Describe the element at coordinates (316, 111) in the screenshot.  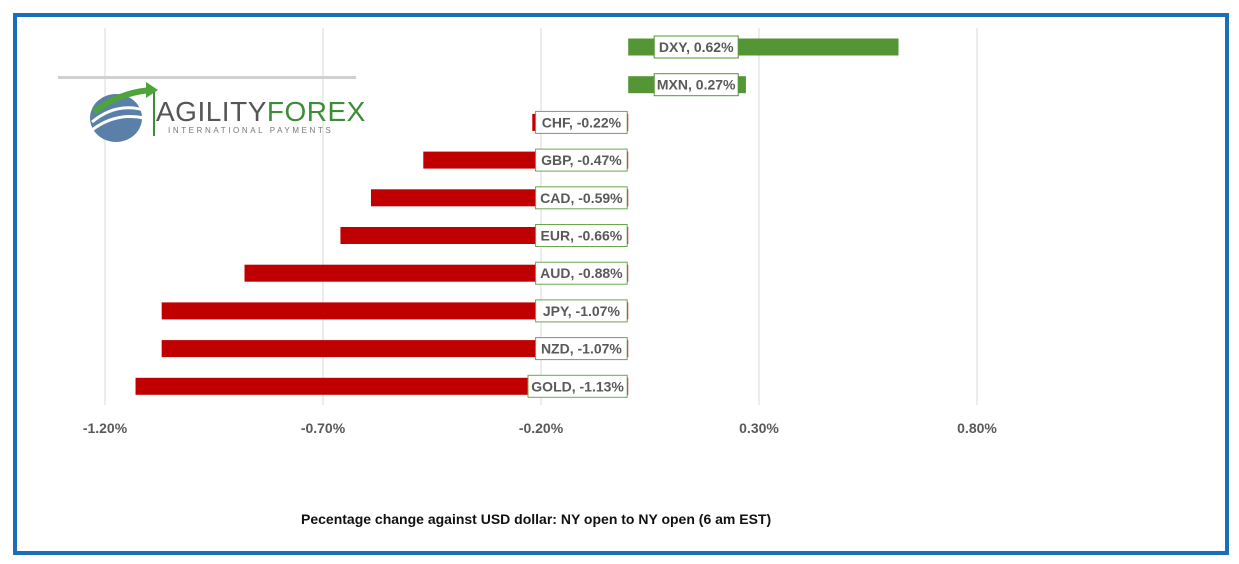
I see `logo-brand-part2: FOREX` at that location.